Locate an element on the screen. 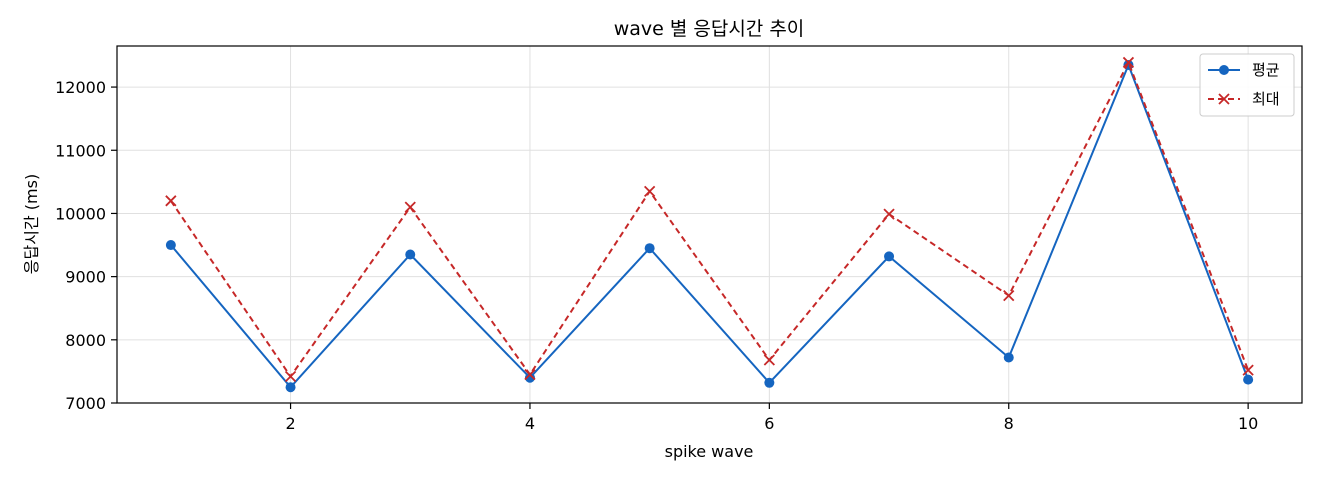 This screenshot has height=480, width=1320. y-tick-label: 9000 is located at coordinates (85, 277).